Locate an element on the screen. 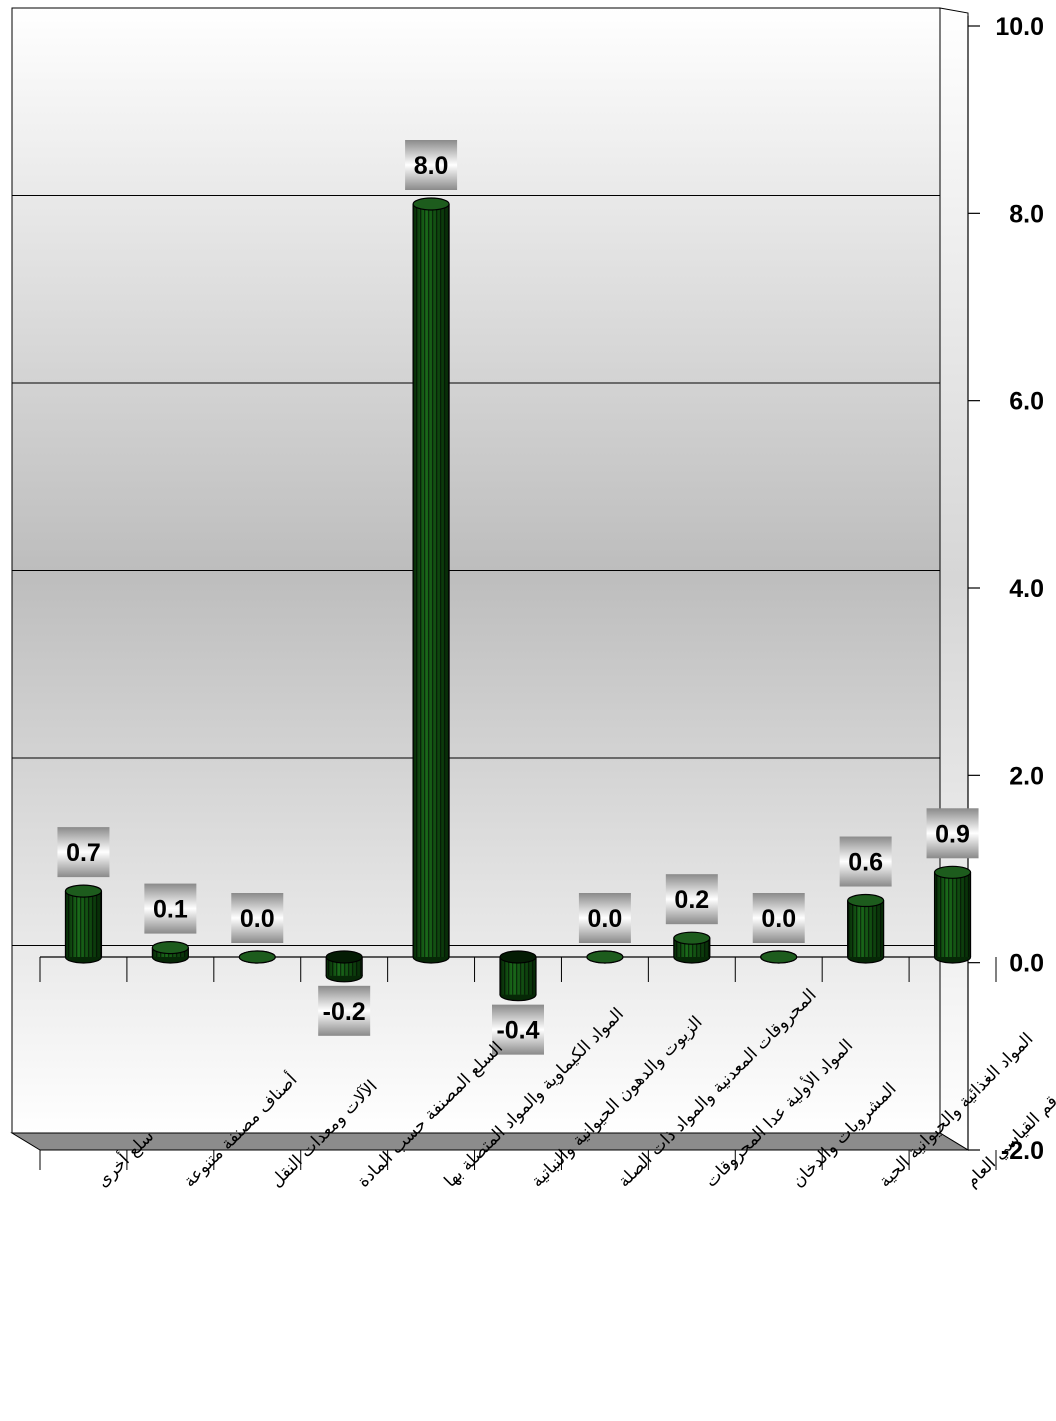 This screenshot has height=1421, width=1056. y-tick-label: 6.0 is located at coordinates (1026, 402).